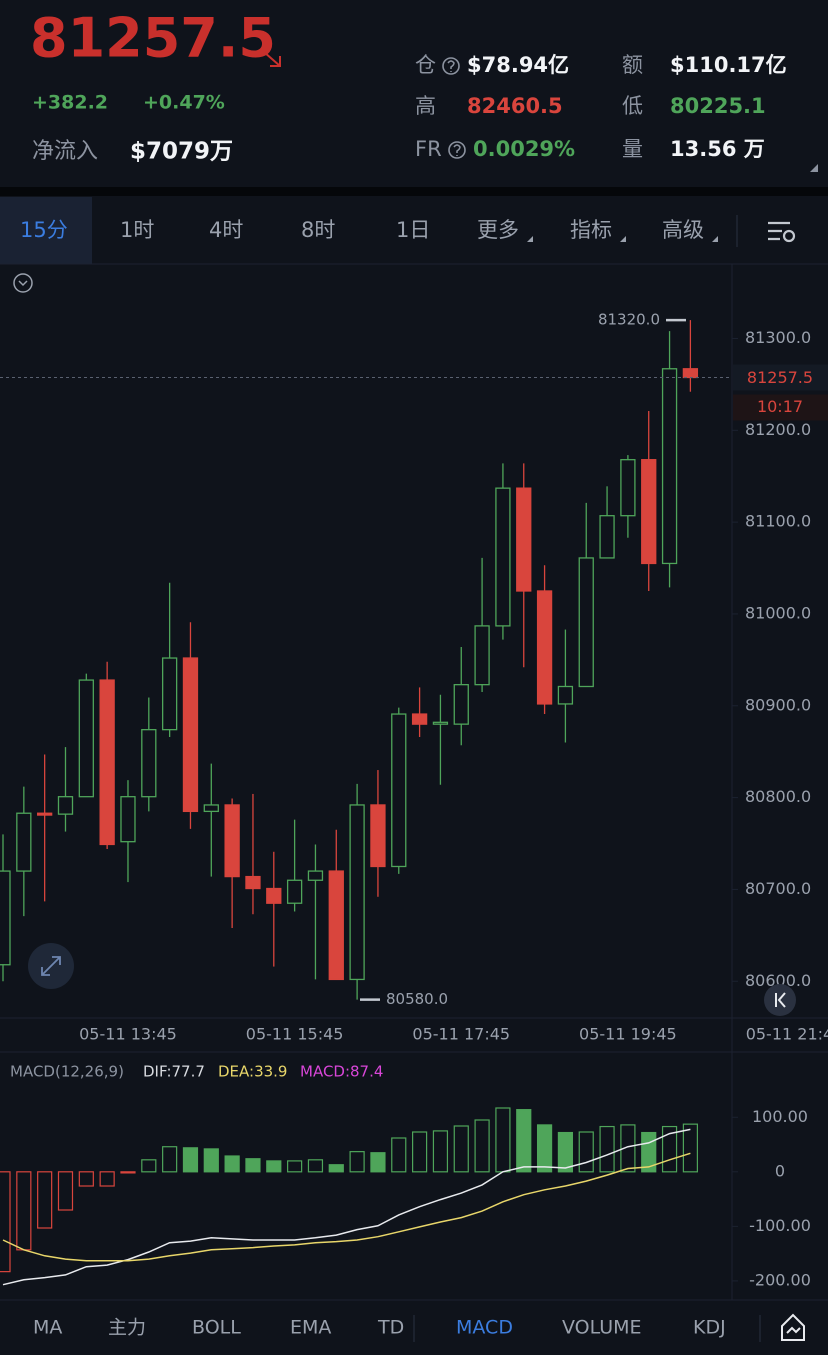  What do you see at coordinates (67, 1072) in the screenshot?
I see `macd-legend: MACD(12,26,9)` at bounding box center [67, 1072].